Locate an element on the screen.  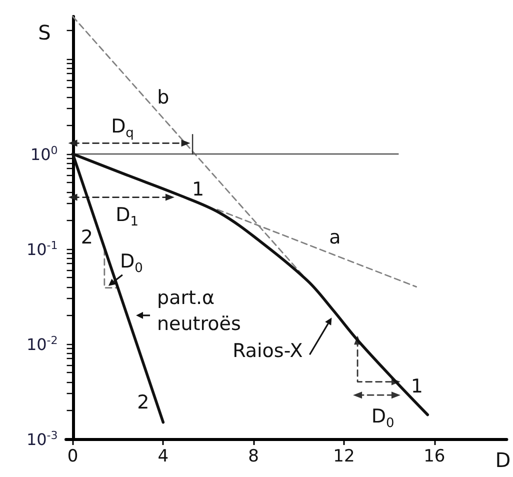
y-tick-label: 10$^{-2}$ is located at coordinates (42, 343).